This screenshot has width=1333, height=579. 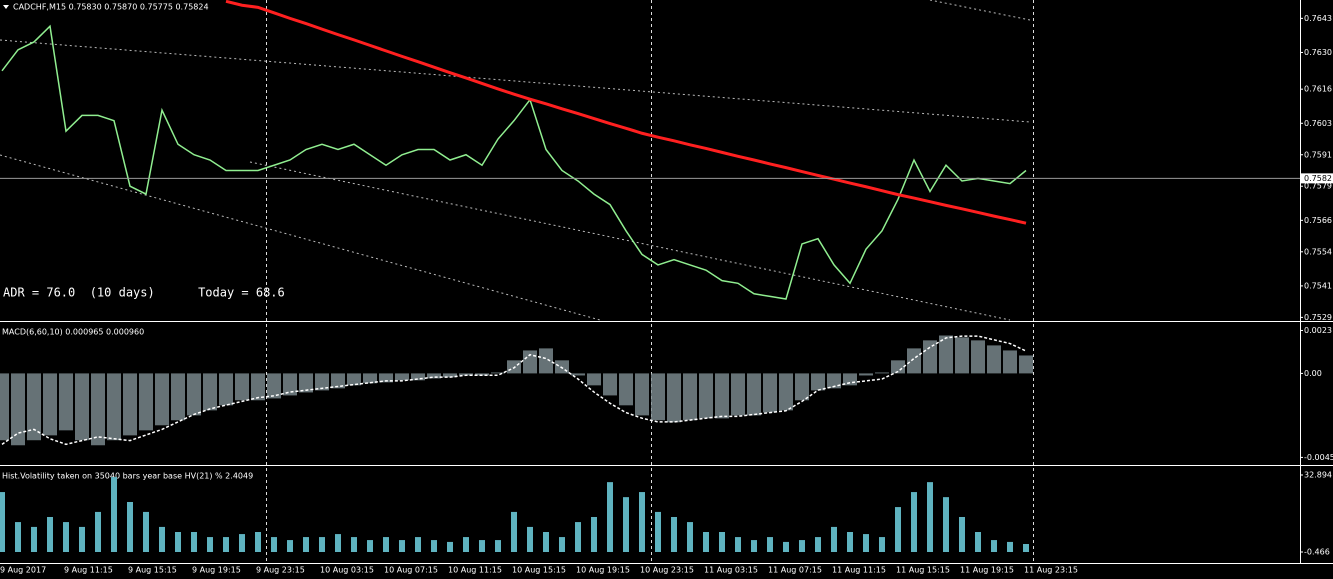 I want to click on y-tick-label: 0.0023, so click(x=1318, y=330).